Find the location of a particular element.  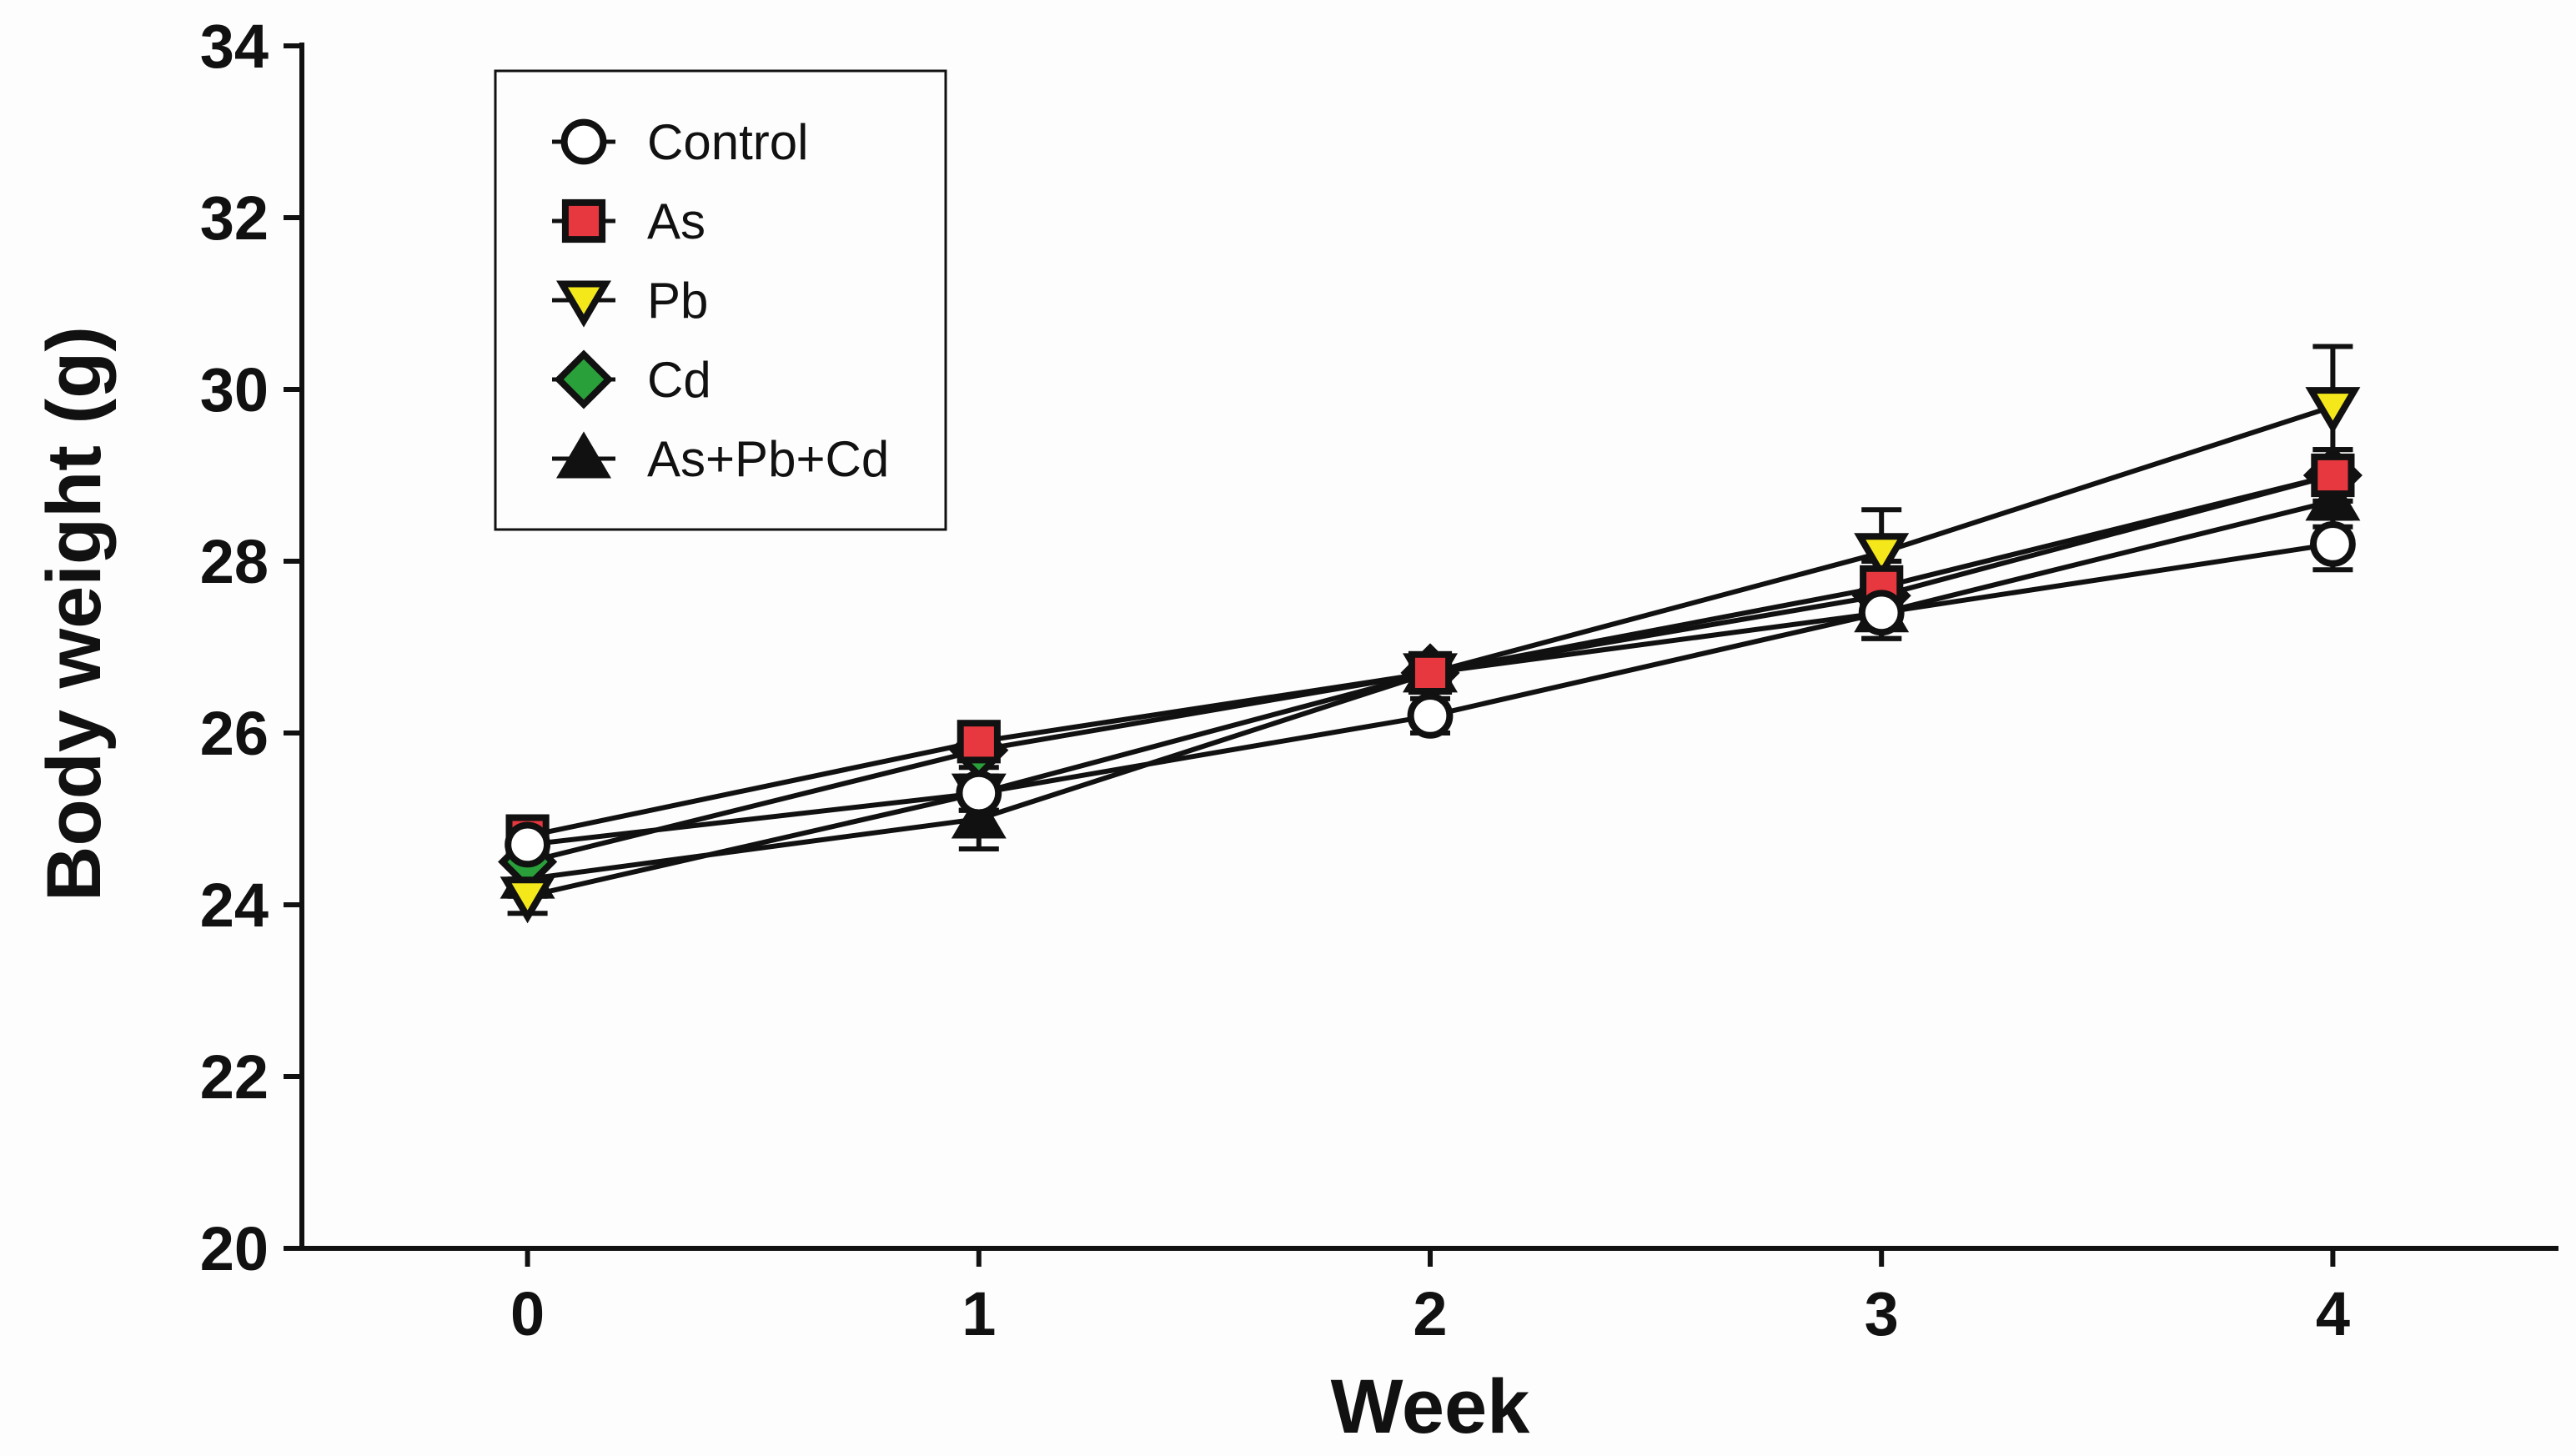

legend-marker-cd is located at coordinates (584, 379).